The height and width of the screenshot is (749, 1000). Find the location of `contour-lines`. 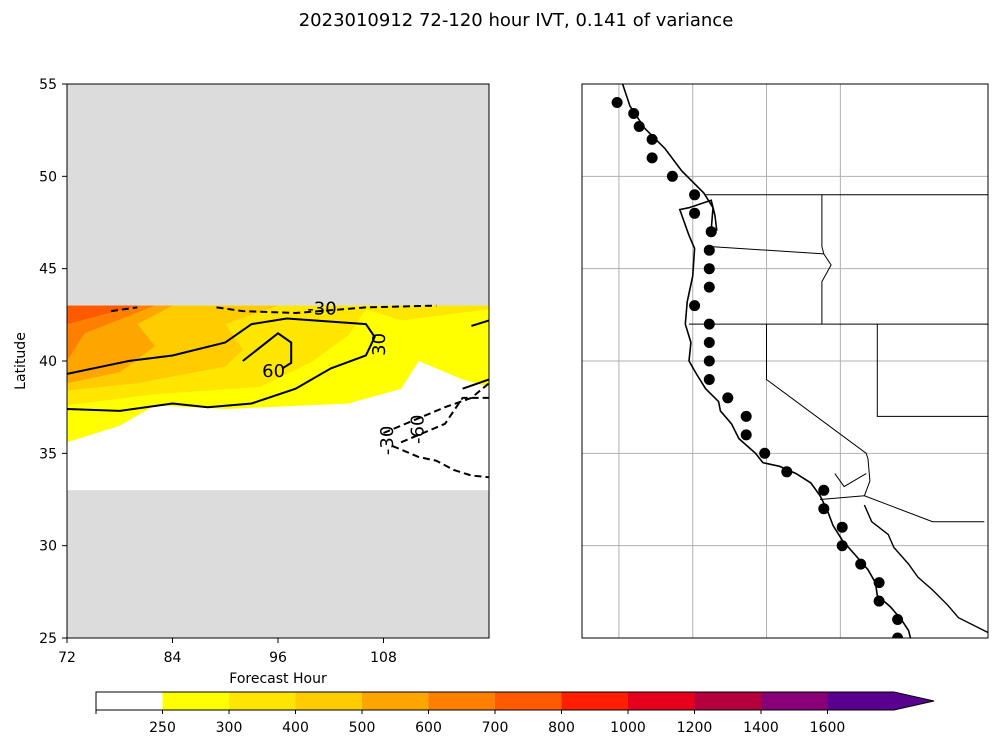

contour-lines is located at coordinates (278, 391).